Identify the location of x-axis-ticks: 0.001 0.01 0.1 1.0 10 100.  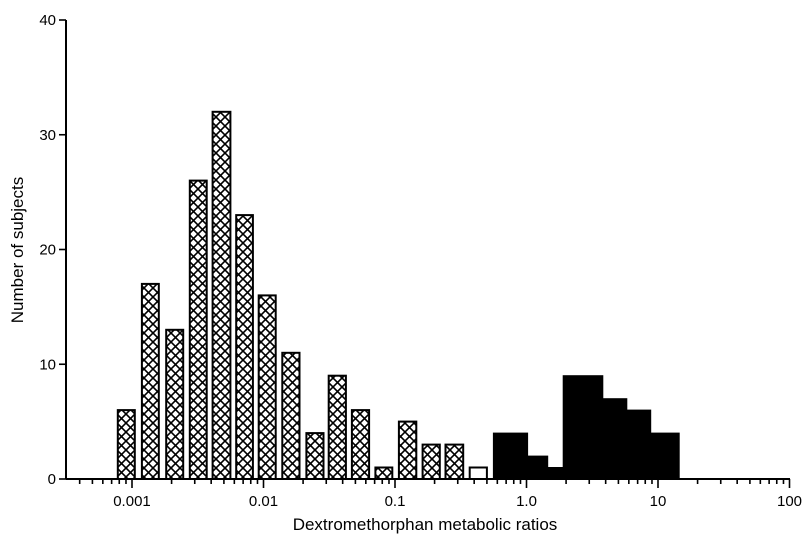
(441, 494).